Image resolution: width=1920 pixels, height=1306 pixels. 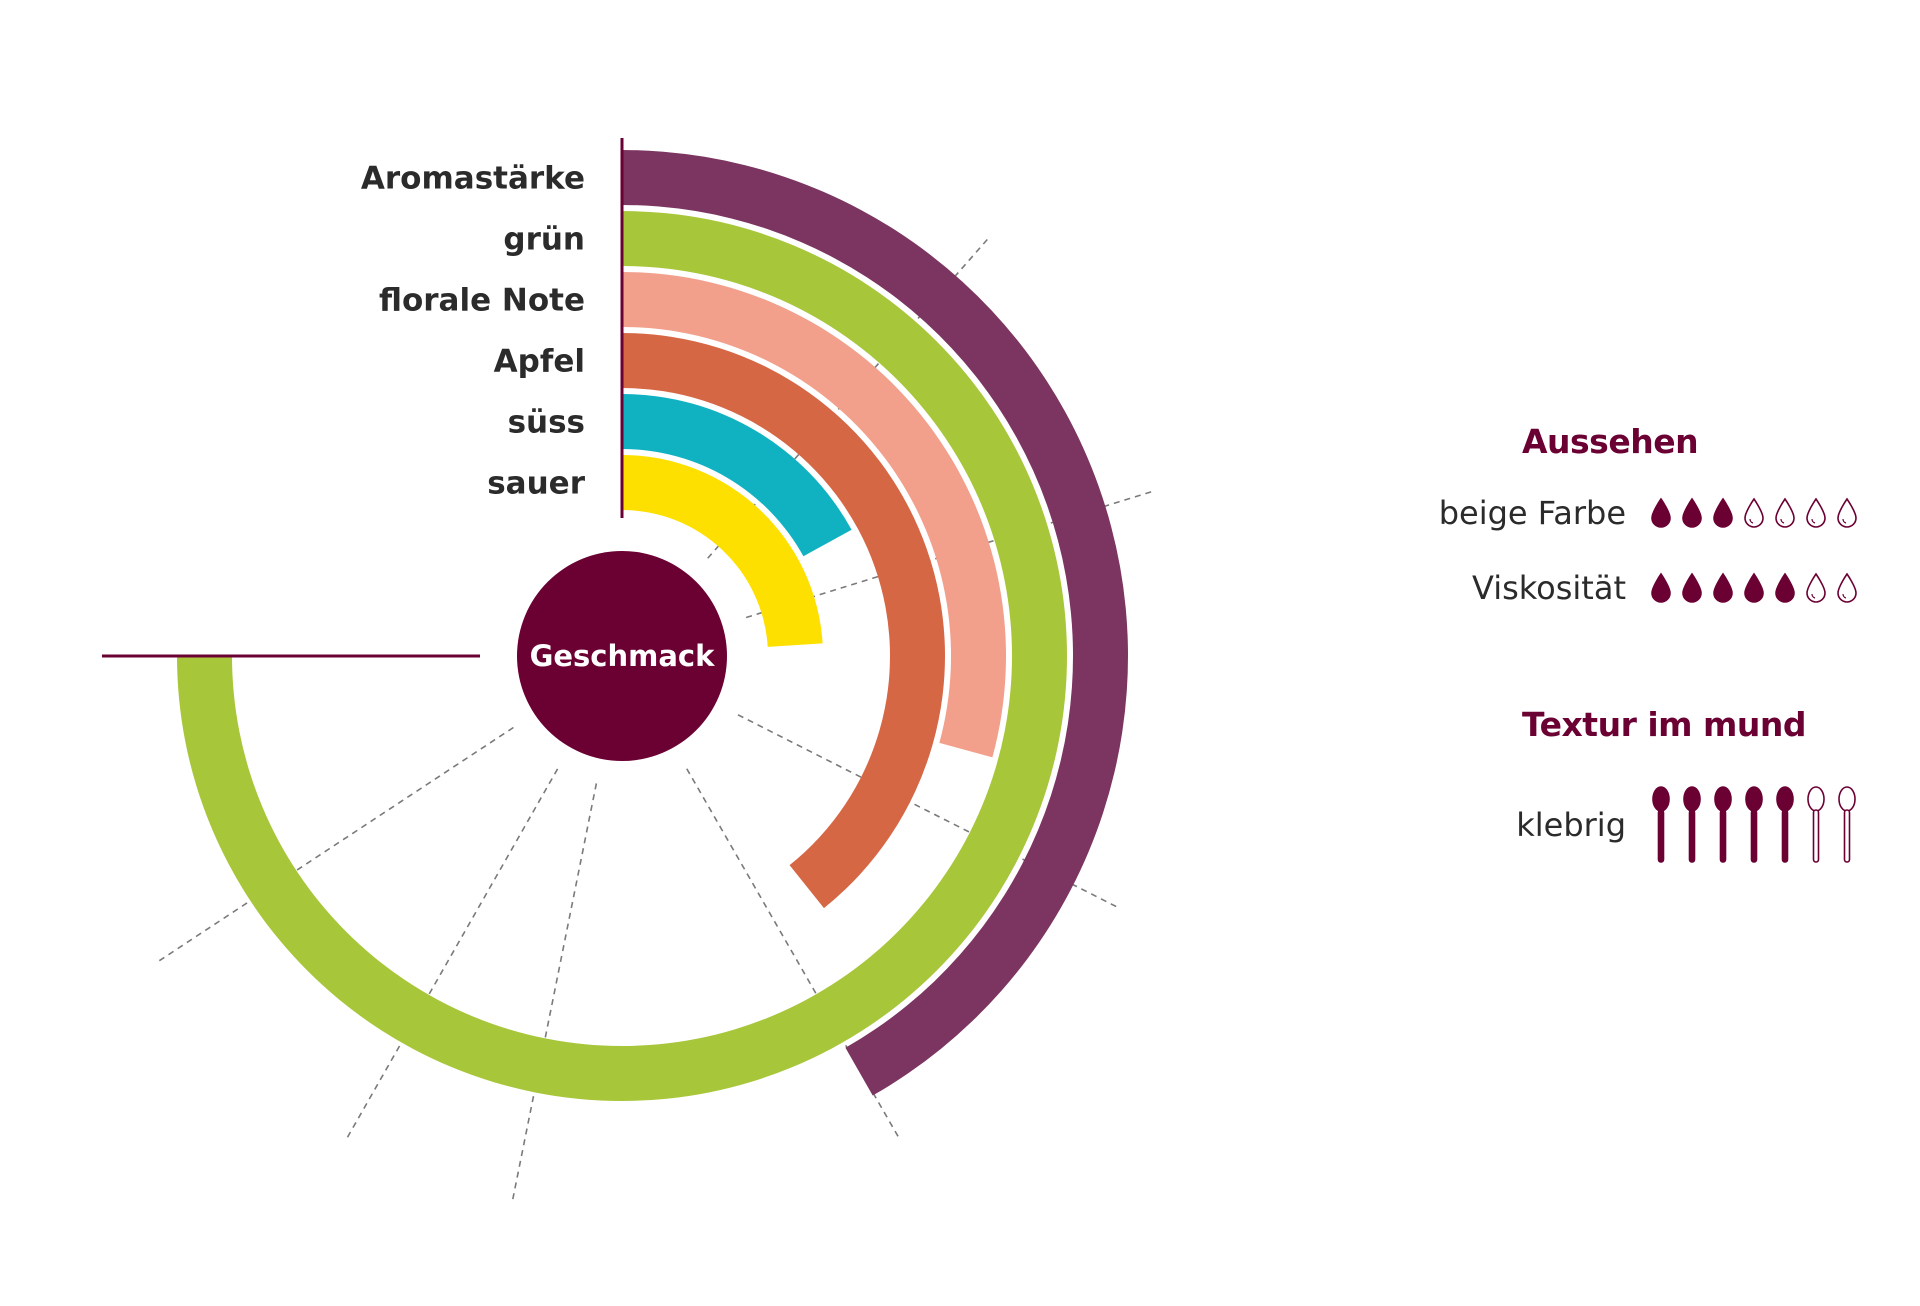 I want to click on aussehen-row-beige-farbe: beige Farbe, so click(x=1633, y=513).